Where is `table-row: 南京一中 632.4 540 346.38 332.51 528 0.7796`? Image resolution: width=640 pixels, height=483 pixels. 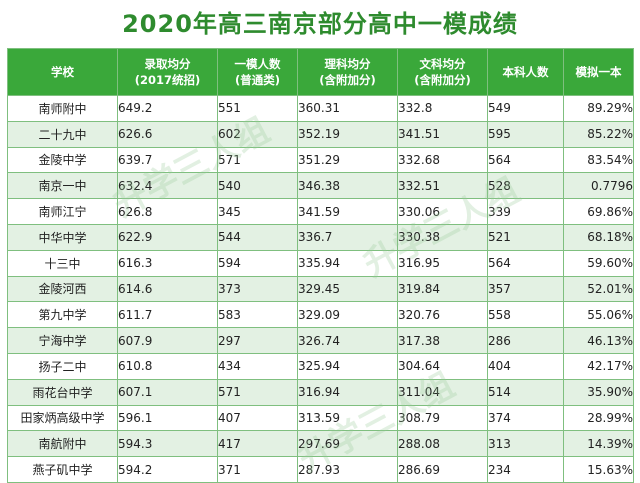 table-row: 南京一中 632.4 540 346.38 332.51 528 0.7796 is located at coordinates (320, 186).